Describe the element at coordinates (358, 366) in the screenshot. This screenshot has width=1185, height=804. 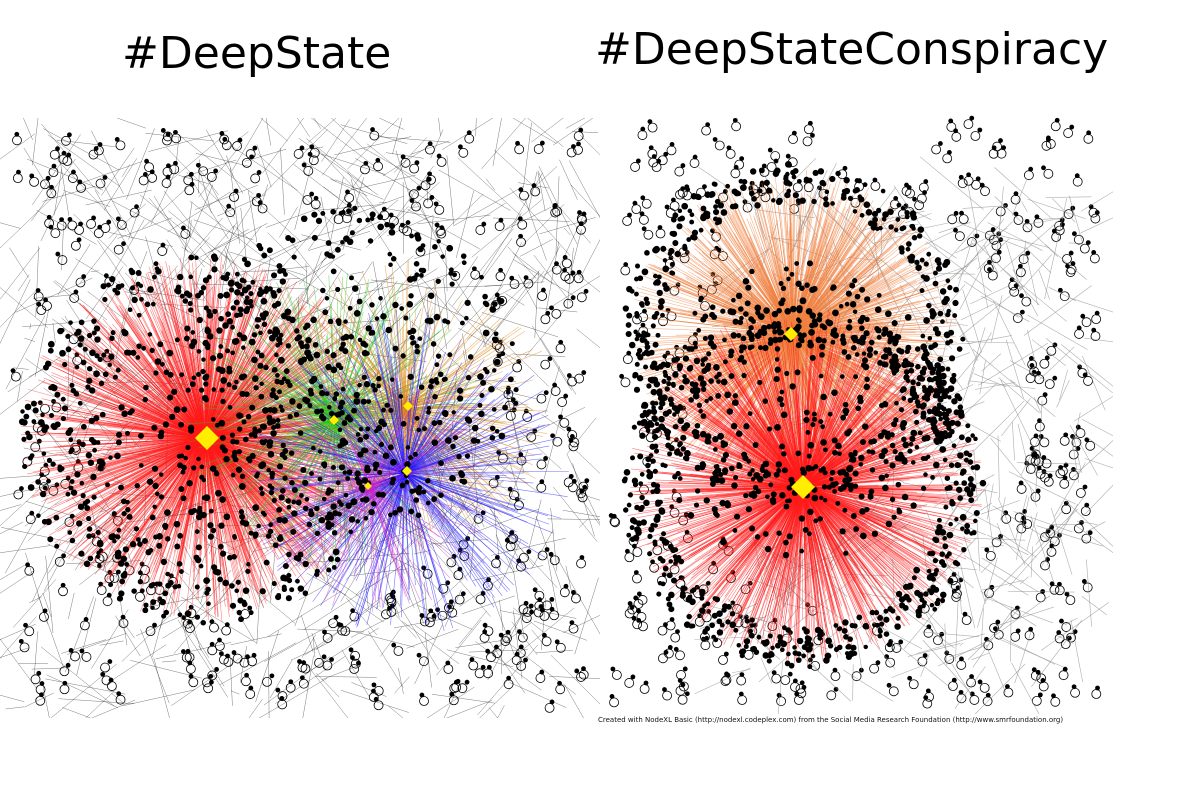
I see `center-nodes` at that location.